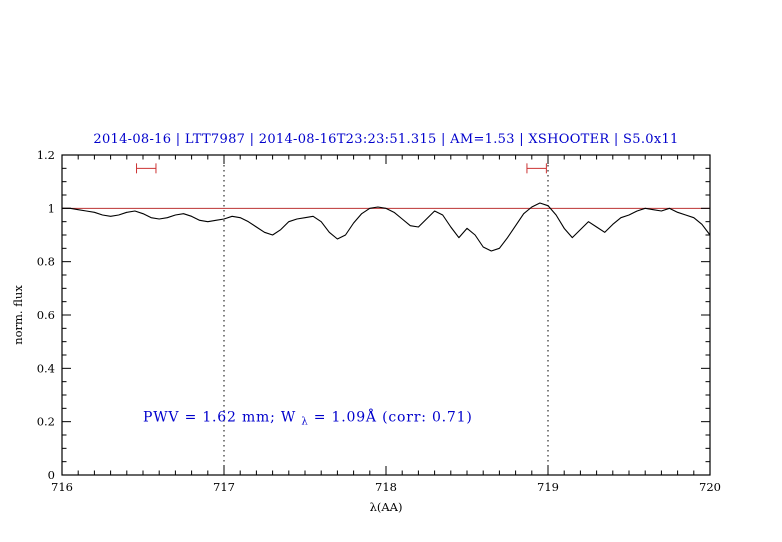  Describe the element at coordinates (386, 227) in the screenshot. I see `spectrum-line` at that location.